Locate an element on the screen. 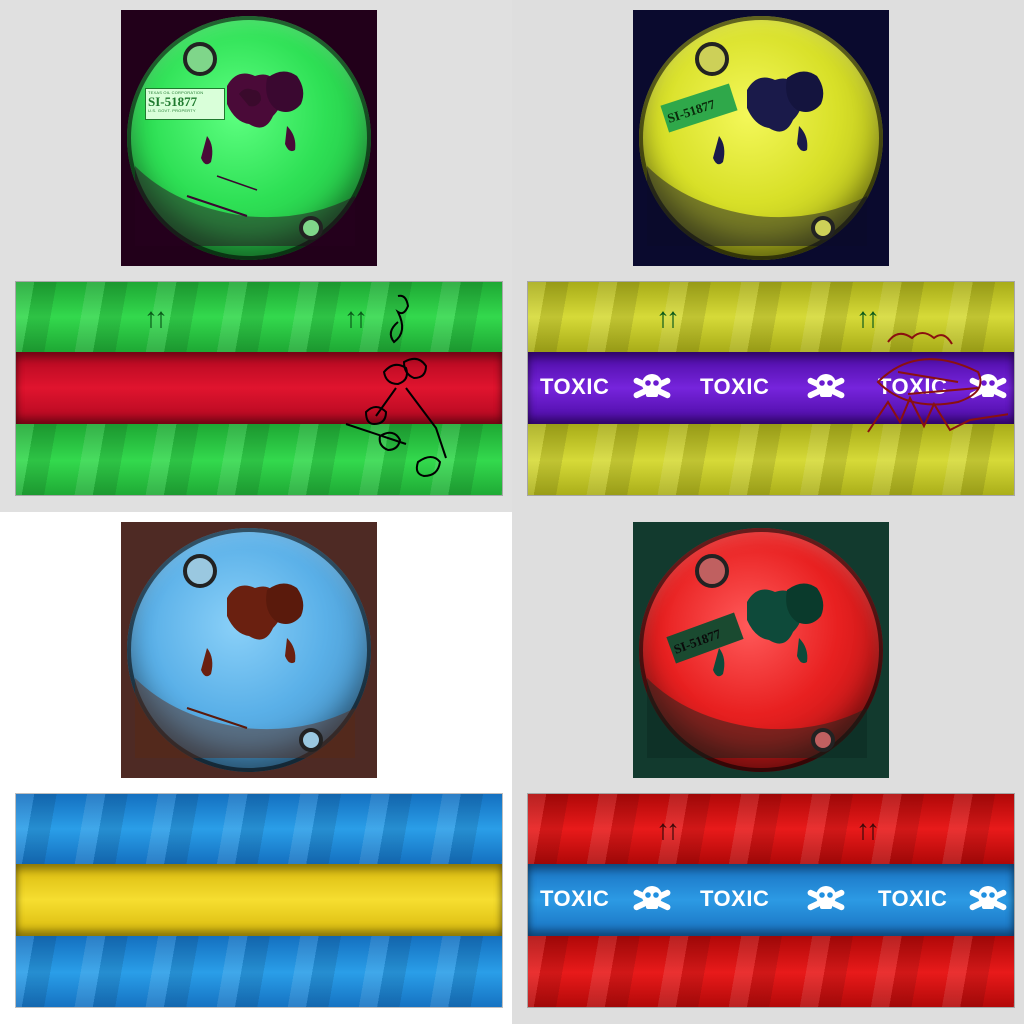  barrel-side-strip is located at coordinates (259, 900).